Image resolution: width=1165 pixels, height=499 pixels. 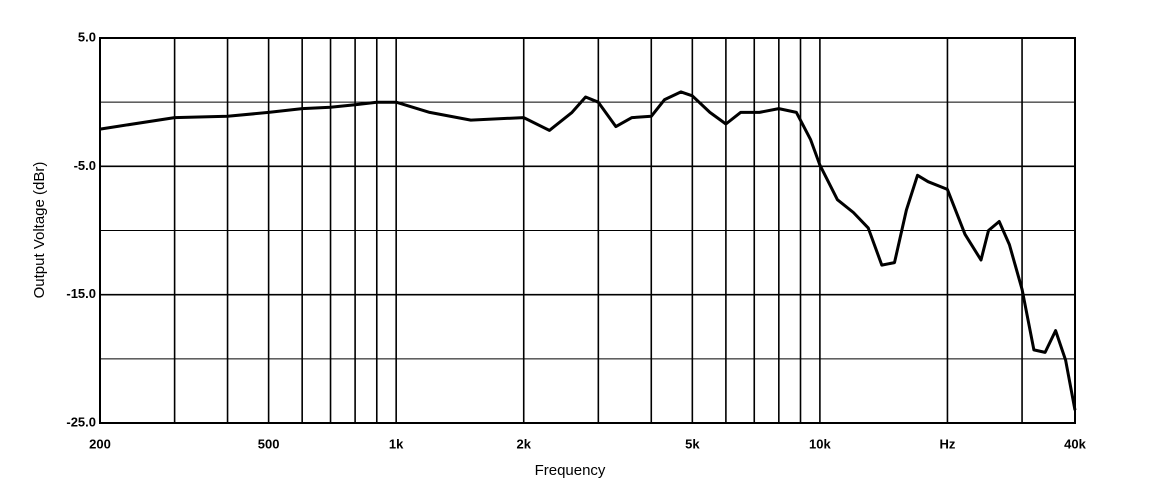 I want to click on x-tick-label: 40k, so click(x=1075, y=443).